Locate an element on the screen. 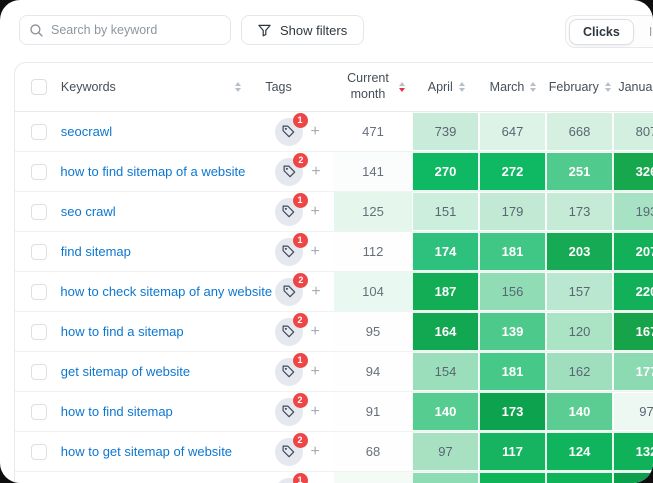 This screenshot has height=483, width=653. keyword-link: how to get sitemap of website is located at coordinates (146, 451).